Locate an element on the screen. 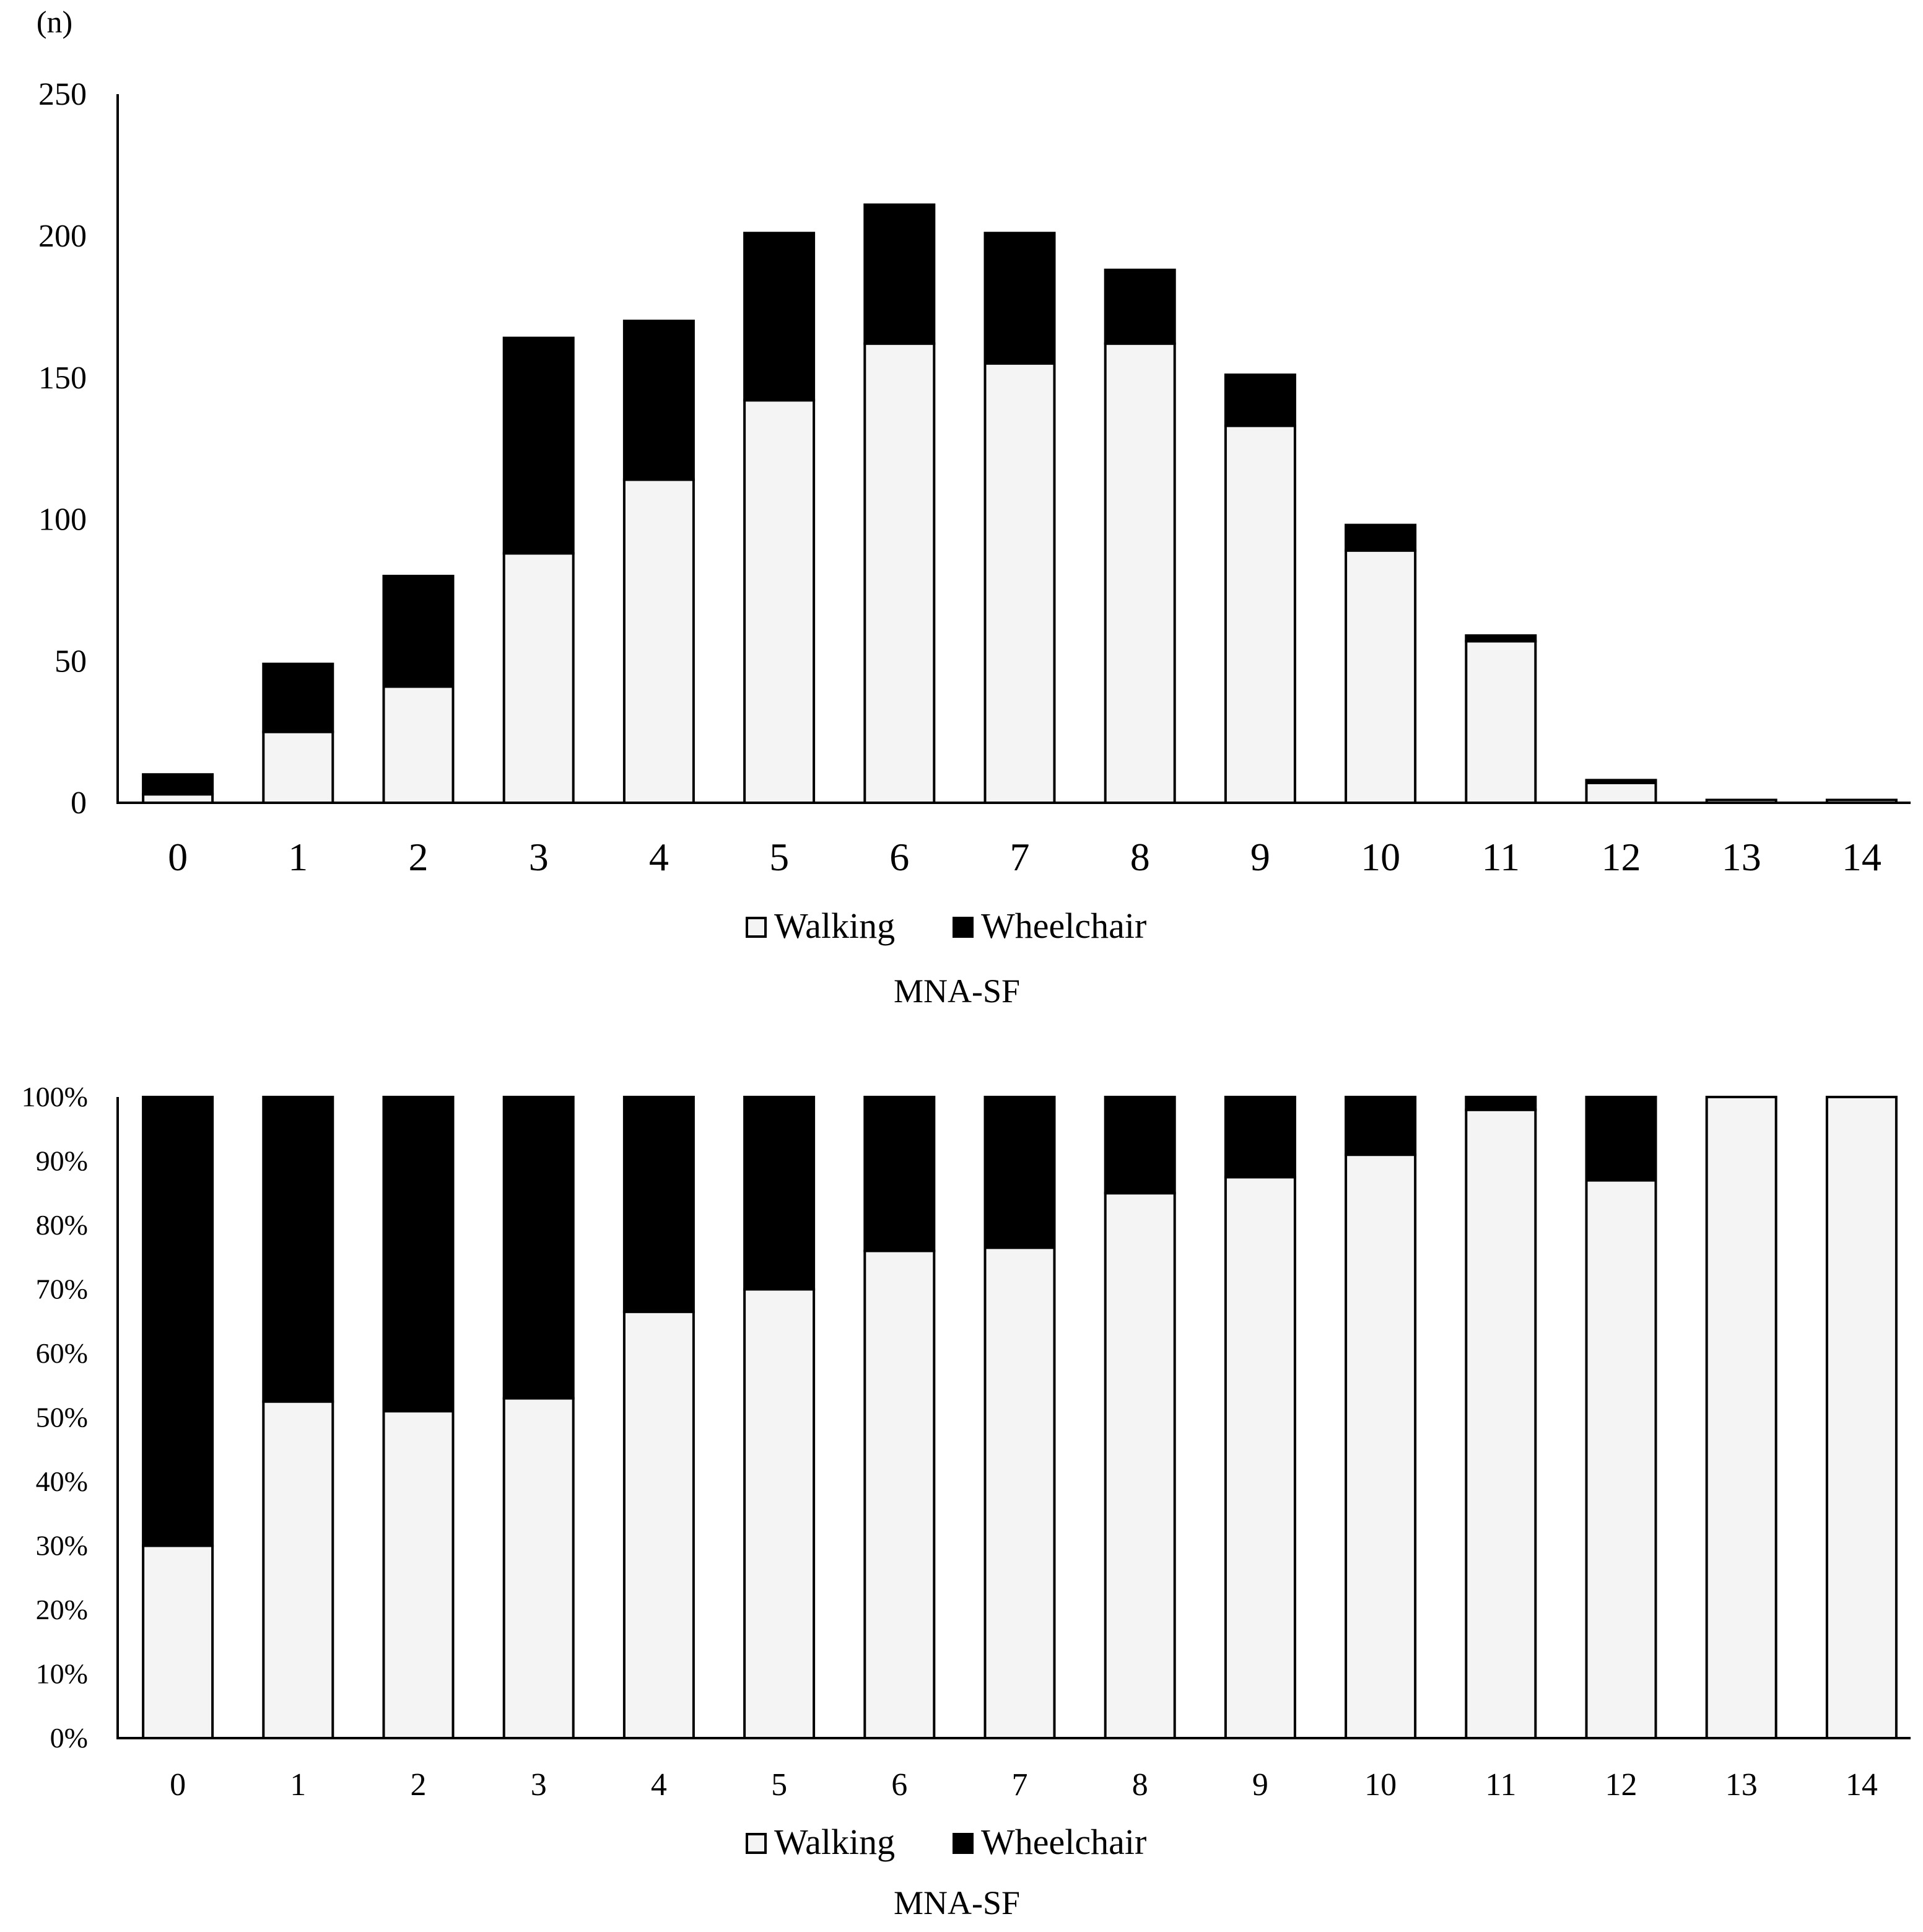 The height and width of the screenshot is (1932, 1923). y-tick-label: 200 is located at coordinates (62, 236).